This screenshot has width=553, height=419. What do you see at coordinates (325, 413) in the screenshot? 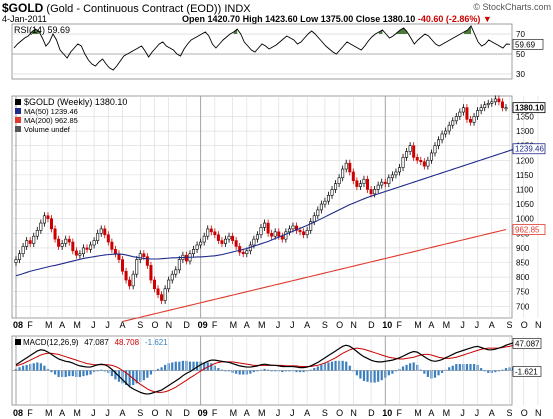
I see `macd-x-tick-label: S` at bounding box center [325, 413].